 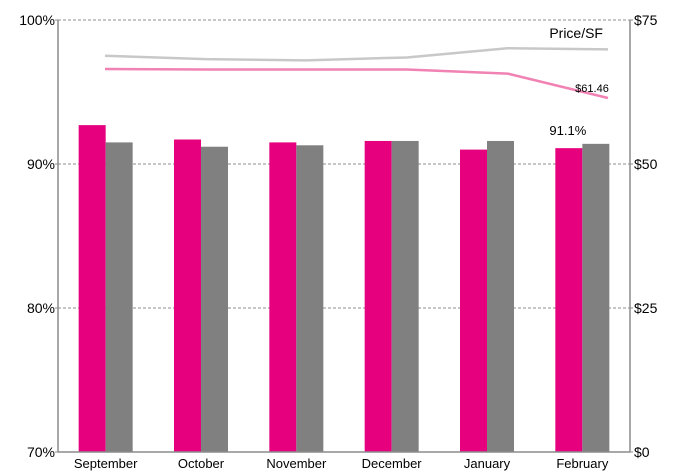 I want to click on bar-value-label: 91.1%, so click(x=567, y=130).